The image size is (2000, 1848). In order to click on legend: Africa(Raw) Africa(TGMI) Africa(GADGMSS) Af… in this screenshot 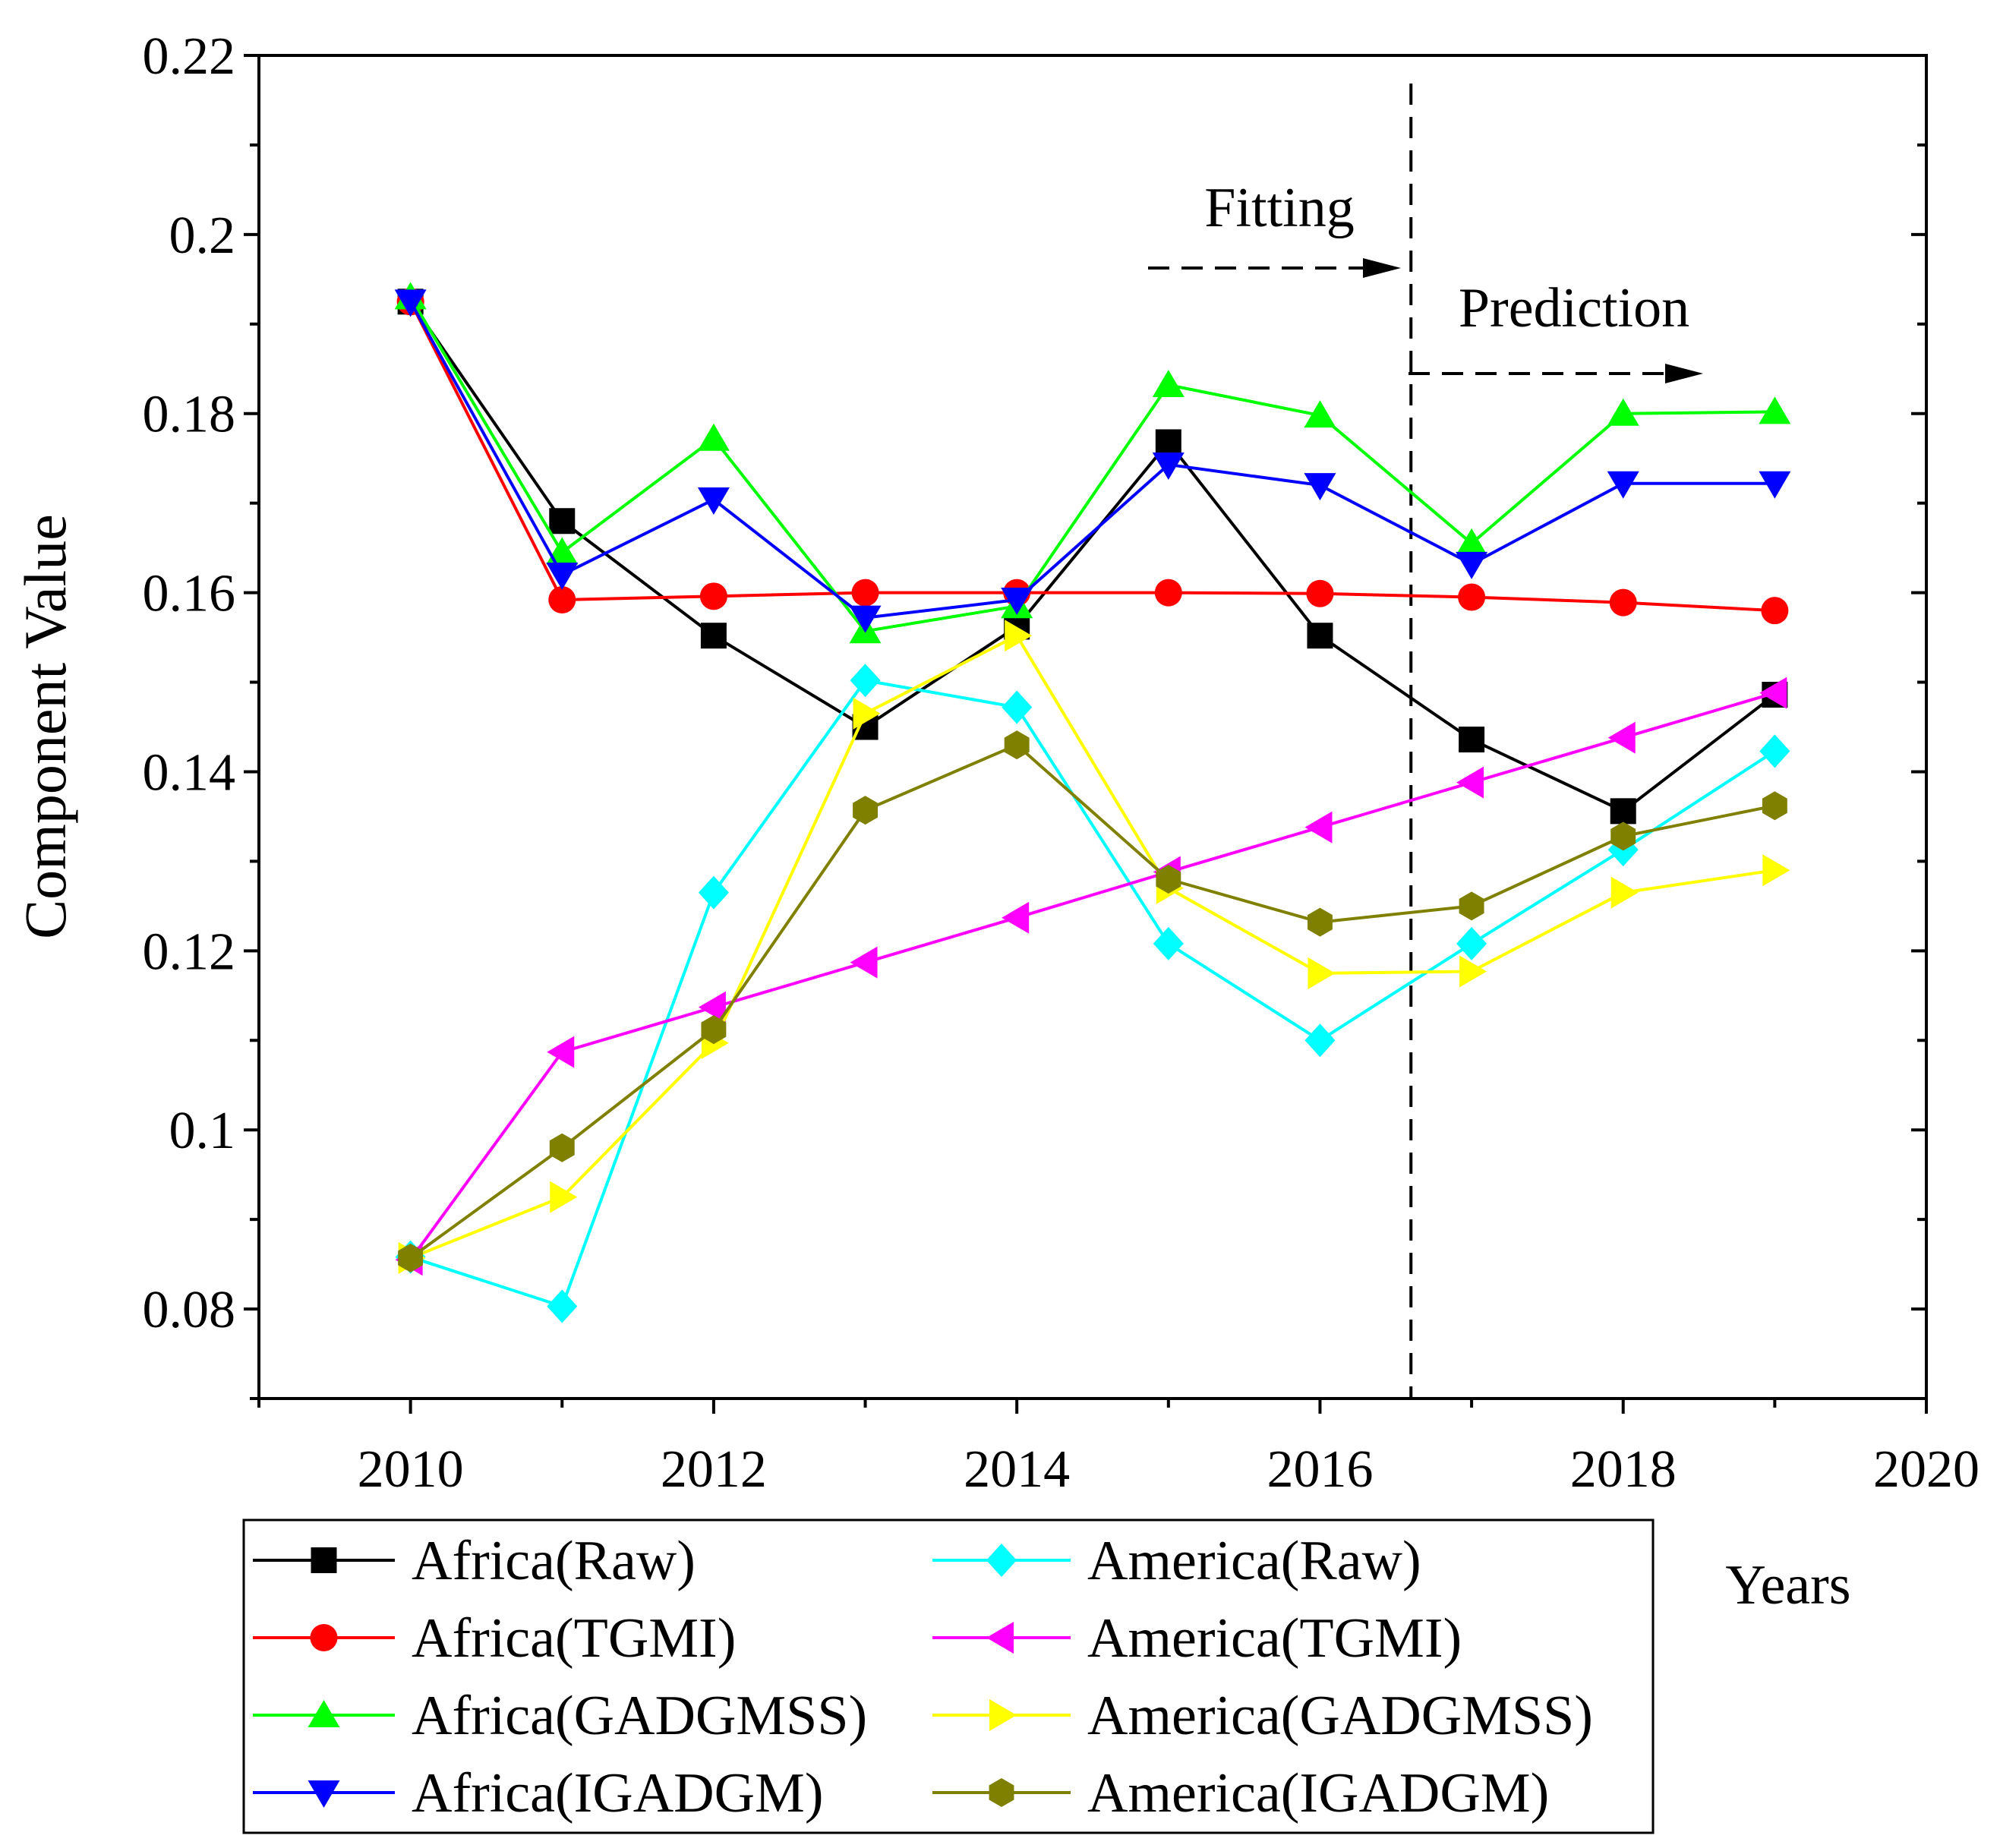, I will do `click(923, 1677)`.